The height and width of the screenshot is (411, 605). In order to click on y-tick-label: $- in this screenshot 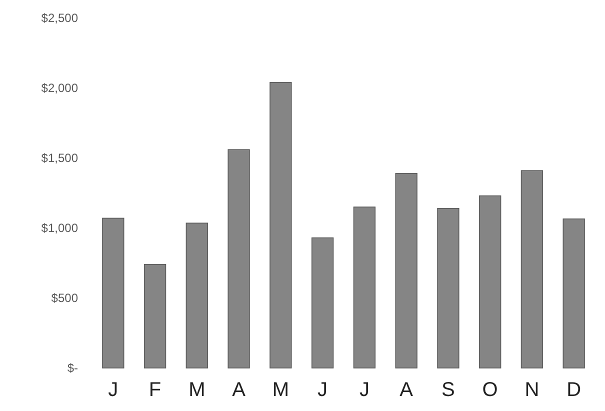, I will do `click(72, 368)`.